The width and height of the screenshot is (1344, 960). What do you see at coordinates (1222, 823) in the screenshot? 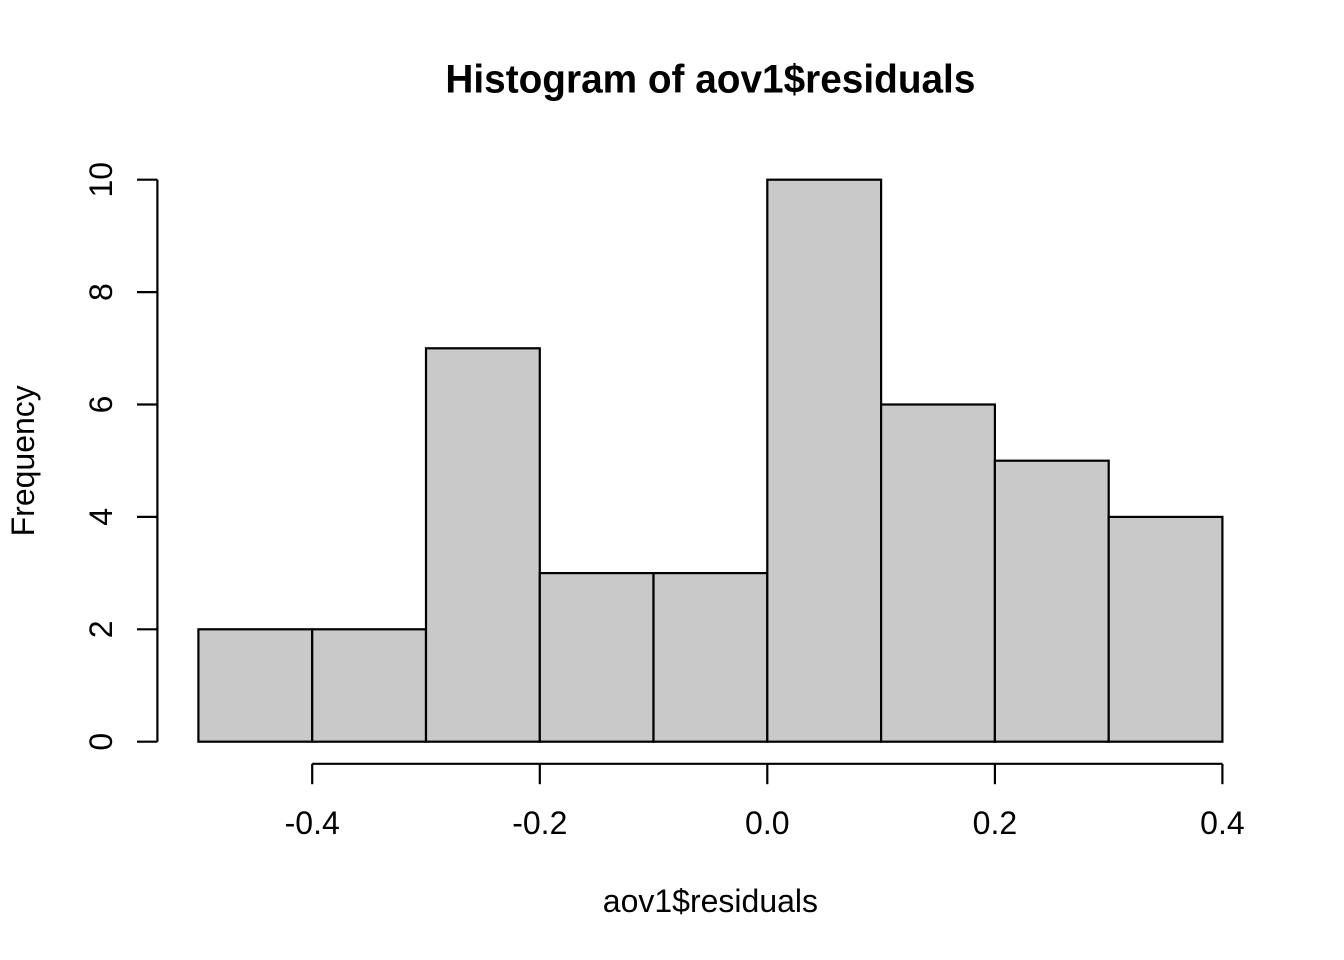
I see `svg-text: 0.4` at bounding box center [1222, 823].